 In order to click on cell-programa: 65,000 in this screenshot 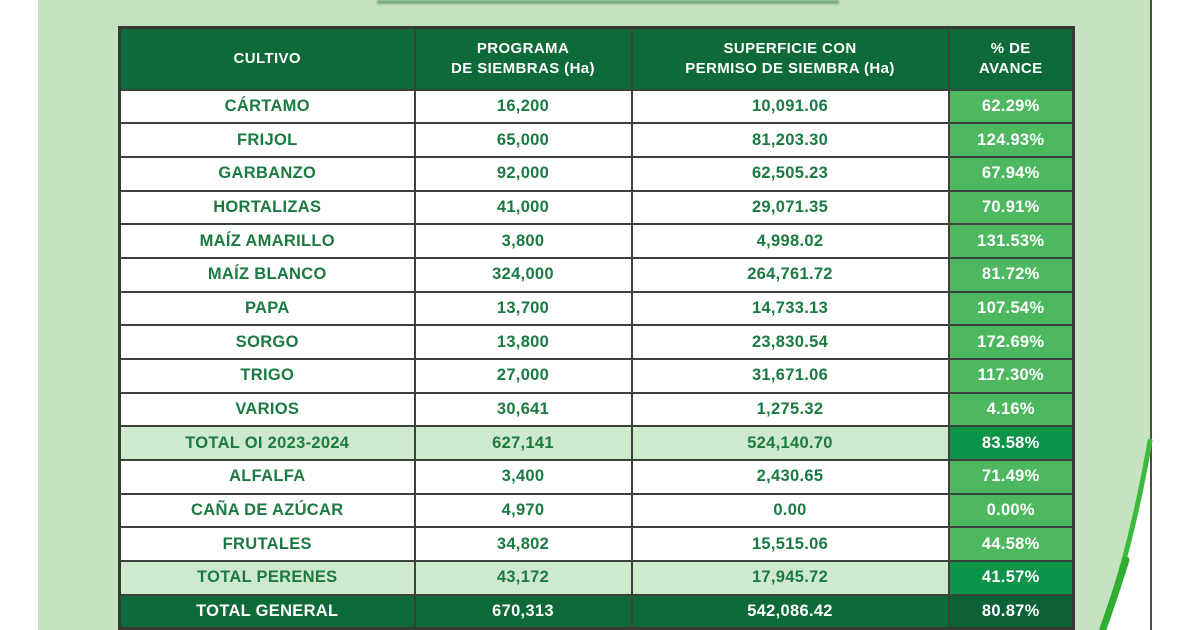, I will do `click(523, 140)`.